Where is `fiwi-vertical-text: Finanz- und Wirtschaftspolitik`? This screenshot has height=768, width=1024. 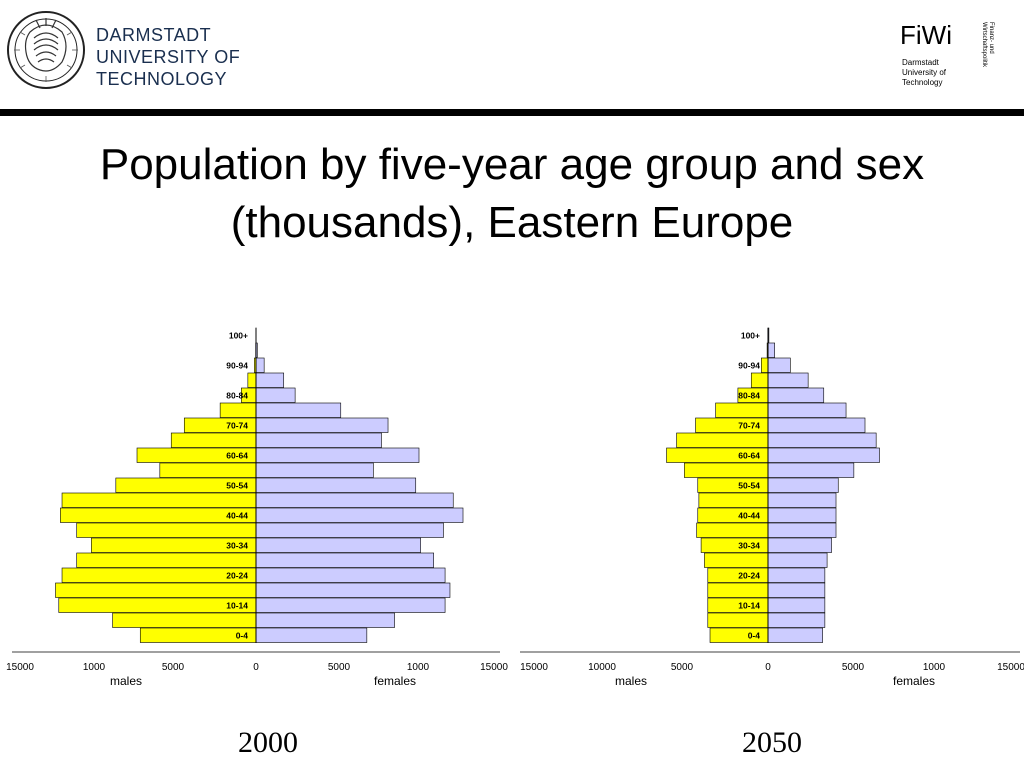
fiwi-vertical-text: Finanz- und Wirtschaftspolitik is located at coordinates (987, 52).